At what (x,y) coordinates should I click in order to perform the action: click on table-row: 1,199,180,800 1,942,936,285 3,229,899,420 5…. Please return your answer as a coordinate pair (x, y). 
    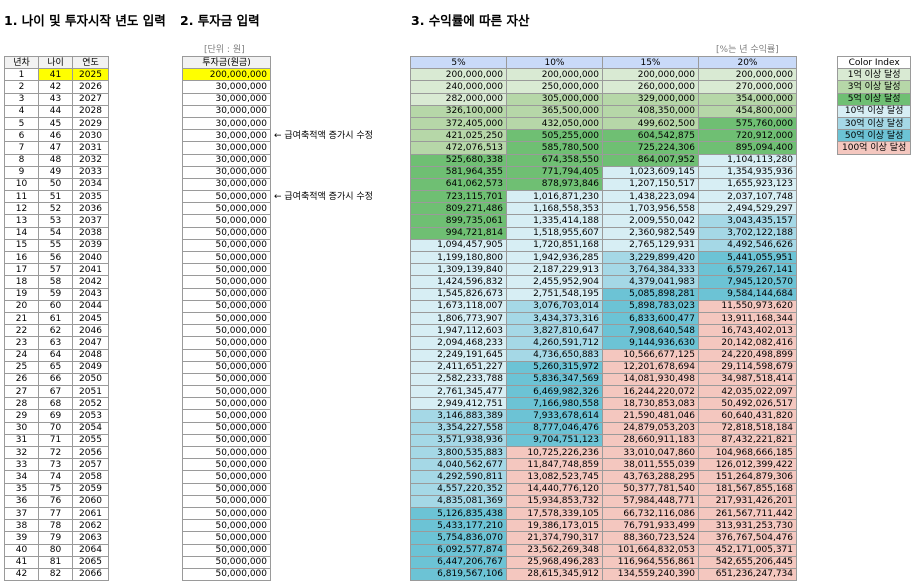
    Looking at the image, I should click on (603, 257).